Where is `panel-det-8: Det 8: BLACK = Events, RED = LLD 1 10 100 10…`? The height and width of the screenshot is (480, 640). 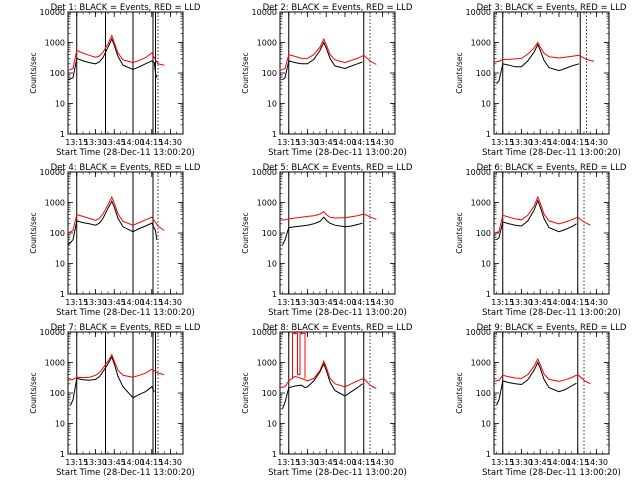 panel-det-8: Det 8: BLACK = Events, RED = LLD 1 10 100 10… is located at coordinates (327, 400).